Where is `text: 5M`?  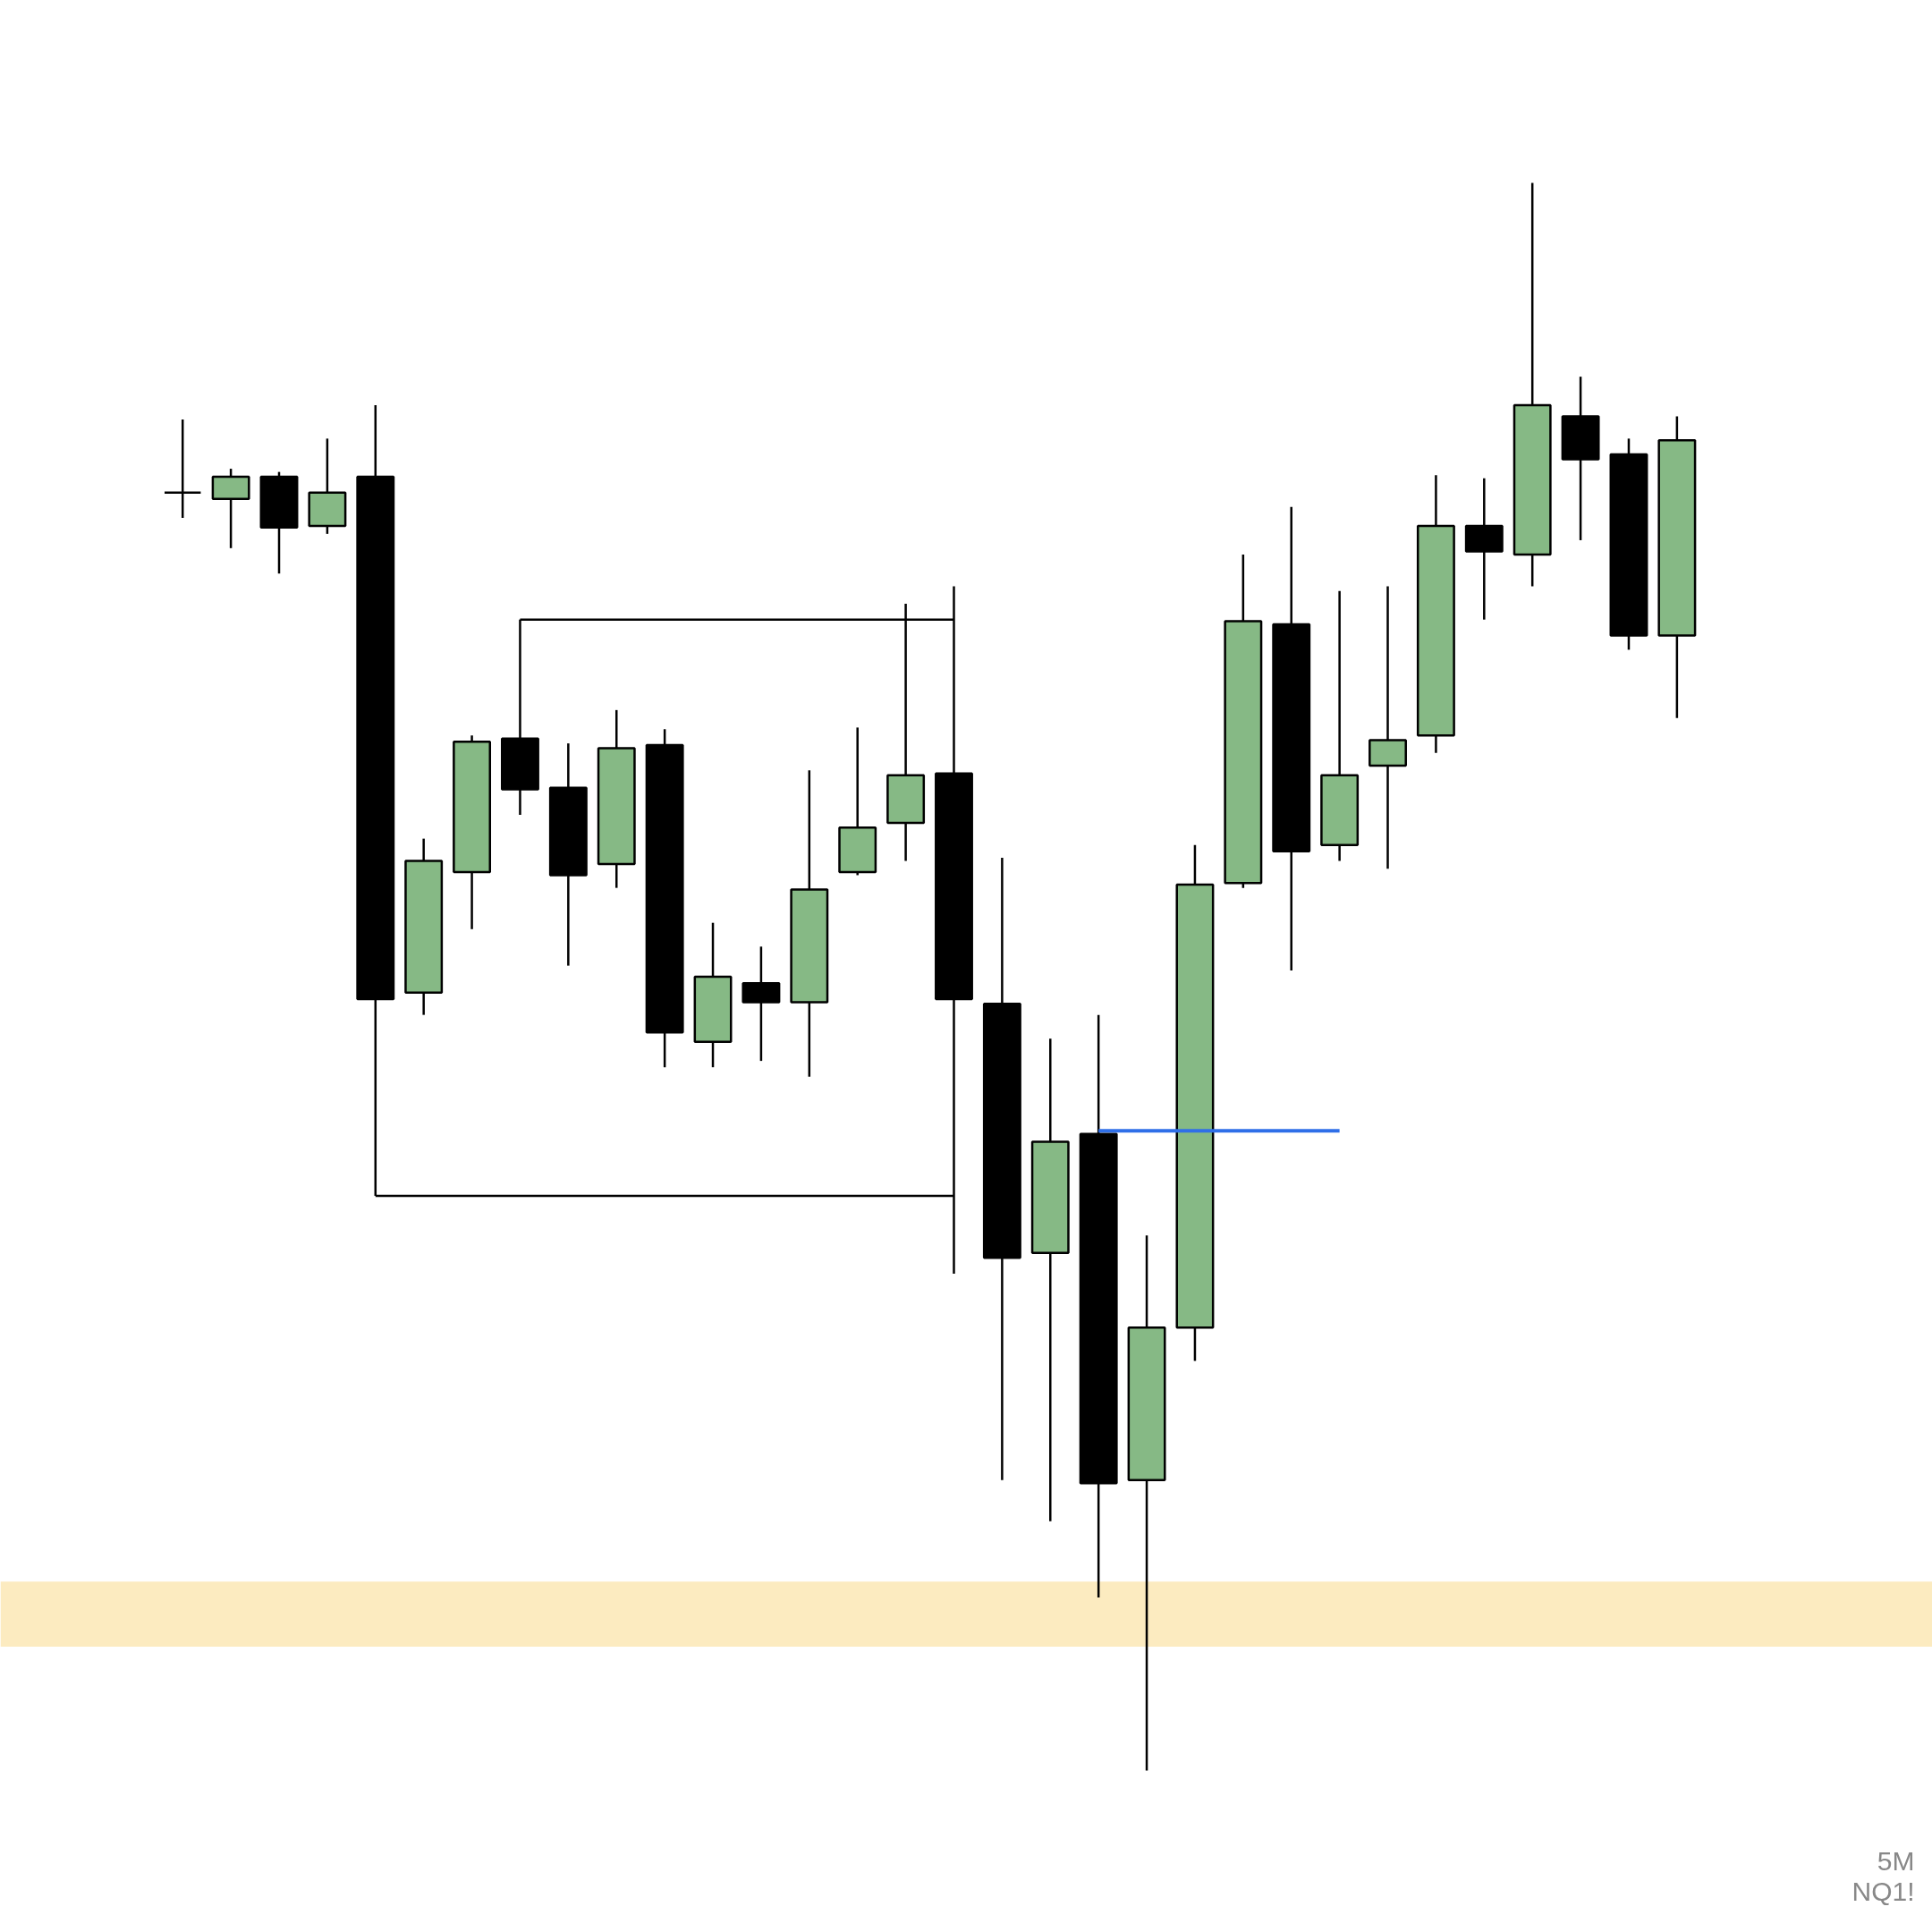 text: 5M is located at coordinates (1896, 1860).